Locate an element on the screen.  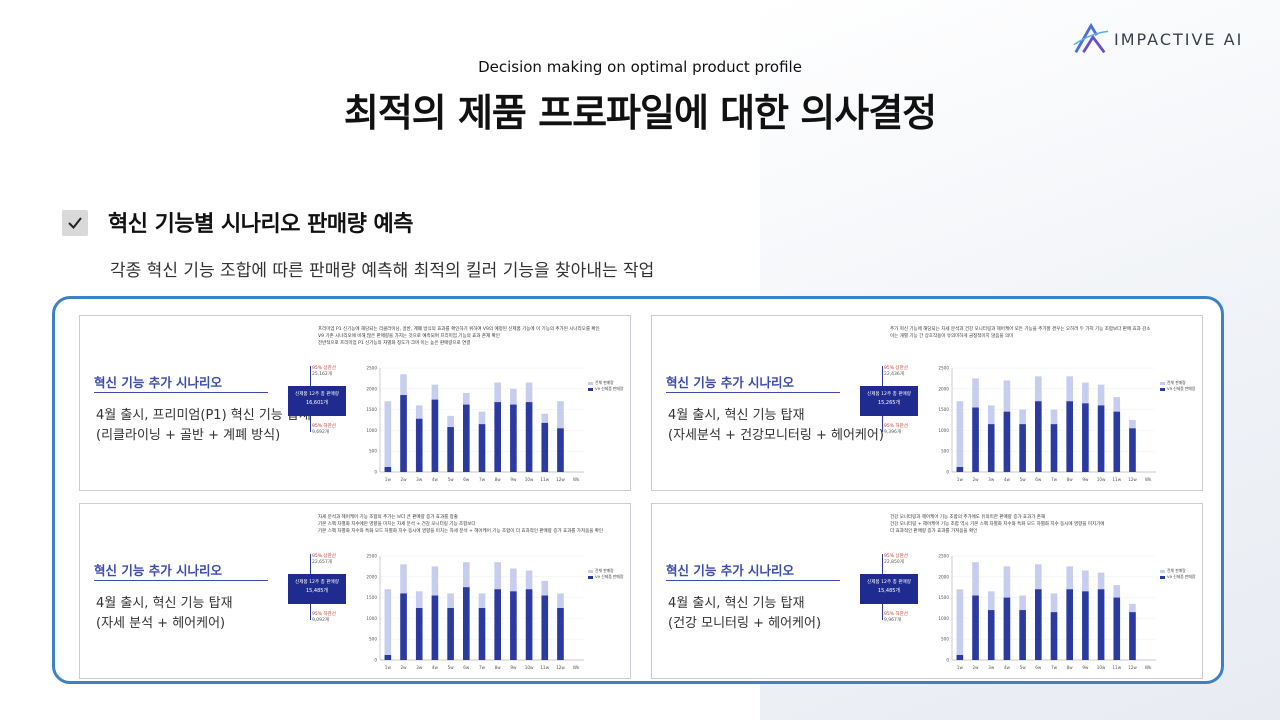
logo-text: IMPACTIVE AI is located at coordinates (1179, 39).